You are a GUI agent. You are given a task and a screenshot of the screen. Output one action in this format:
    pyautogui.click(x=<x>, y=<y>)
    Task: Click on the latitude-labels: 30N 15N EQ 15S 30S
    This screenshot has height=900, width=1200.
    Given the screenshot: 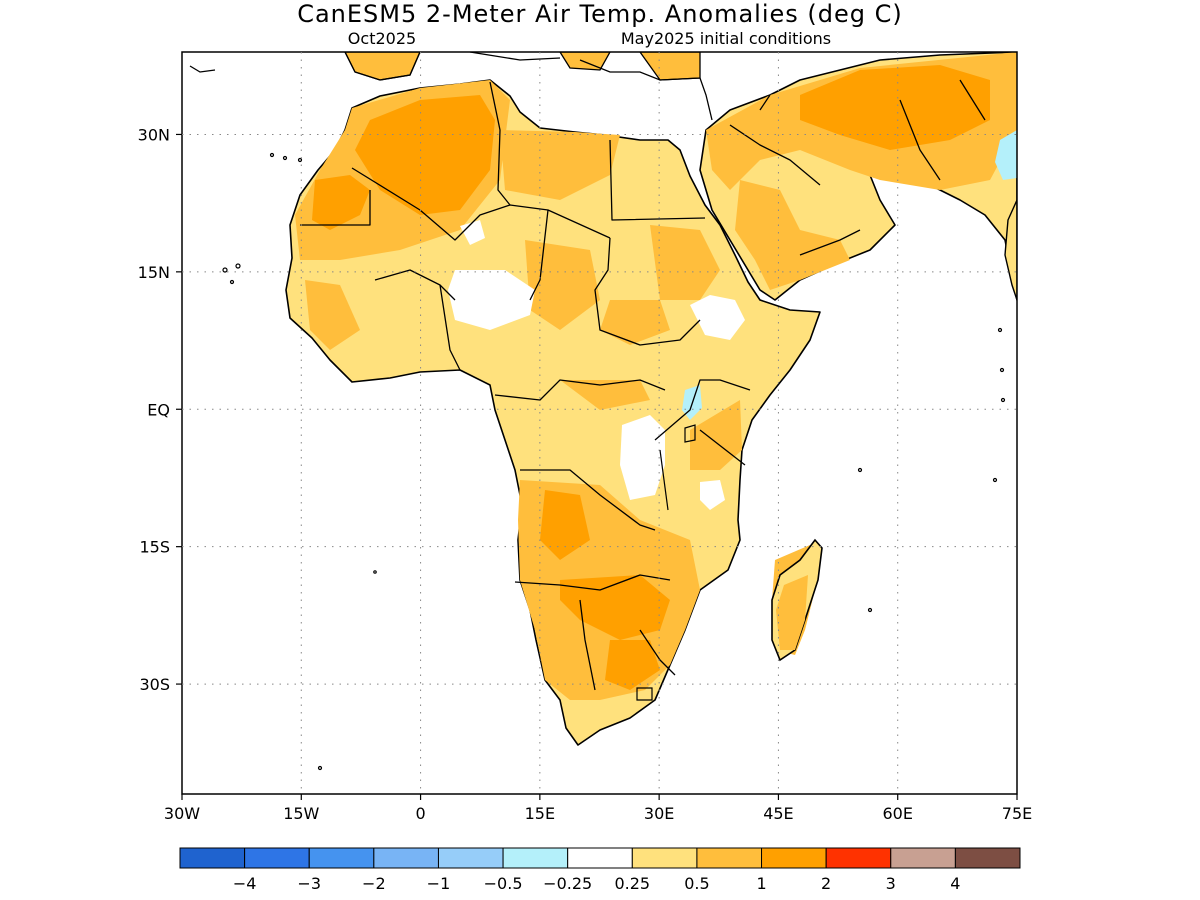 What is the action you would take?
    pyautogui.click(x=154, y=409)
    